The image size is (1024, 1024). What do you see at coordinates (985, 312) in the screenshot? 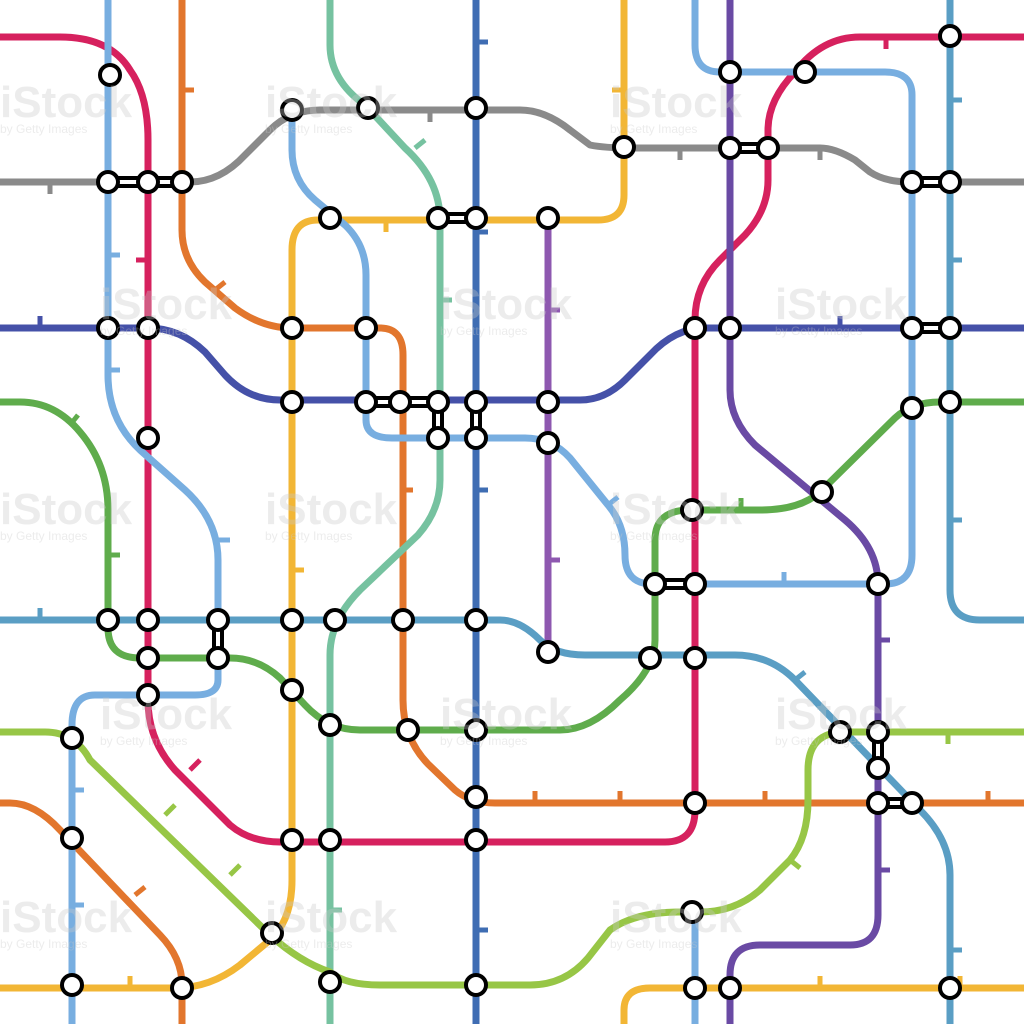
I see `steelblue-line` at bounding box center [985, 312].